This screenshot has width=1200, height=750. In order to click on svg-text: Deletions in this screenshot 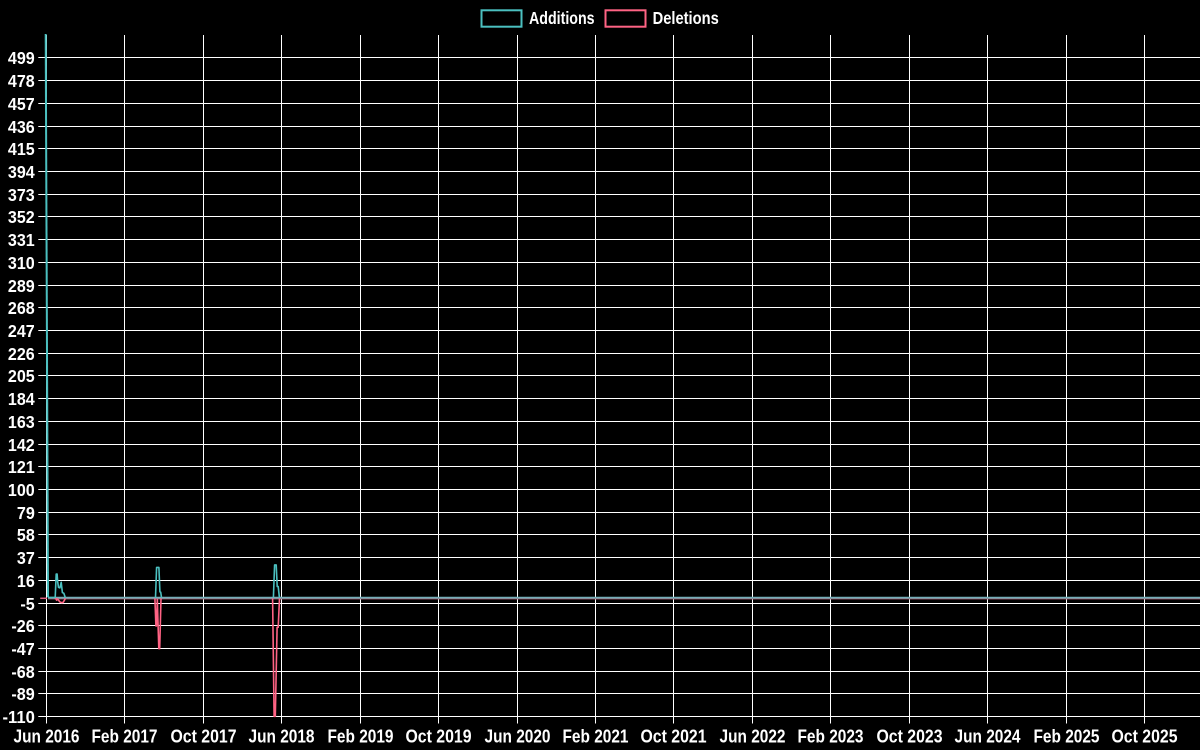, I will do `click(686, 18)`.